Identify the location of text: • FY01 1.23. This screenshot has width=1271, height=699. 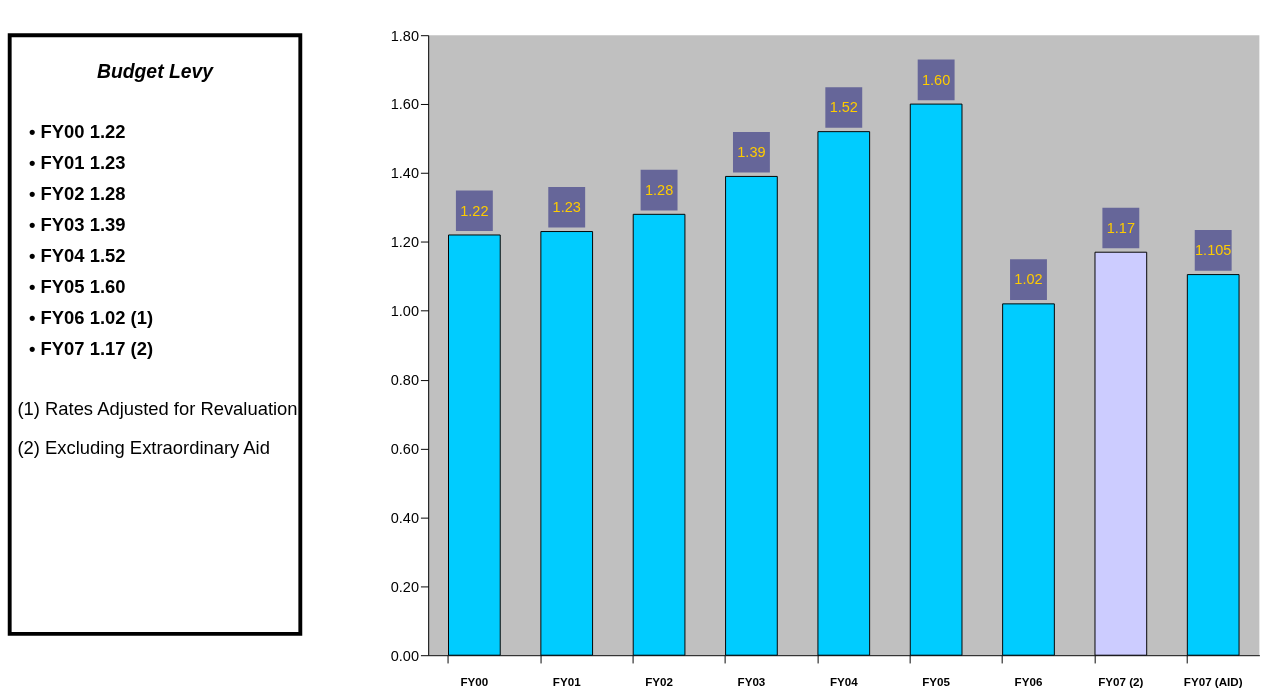
(77, 162).